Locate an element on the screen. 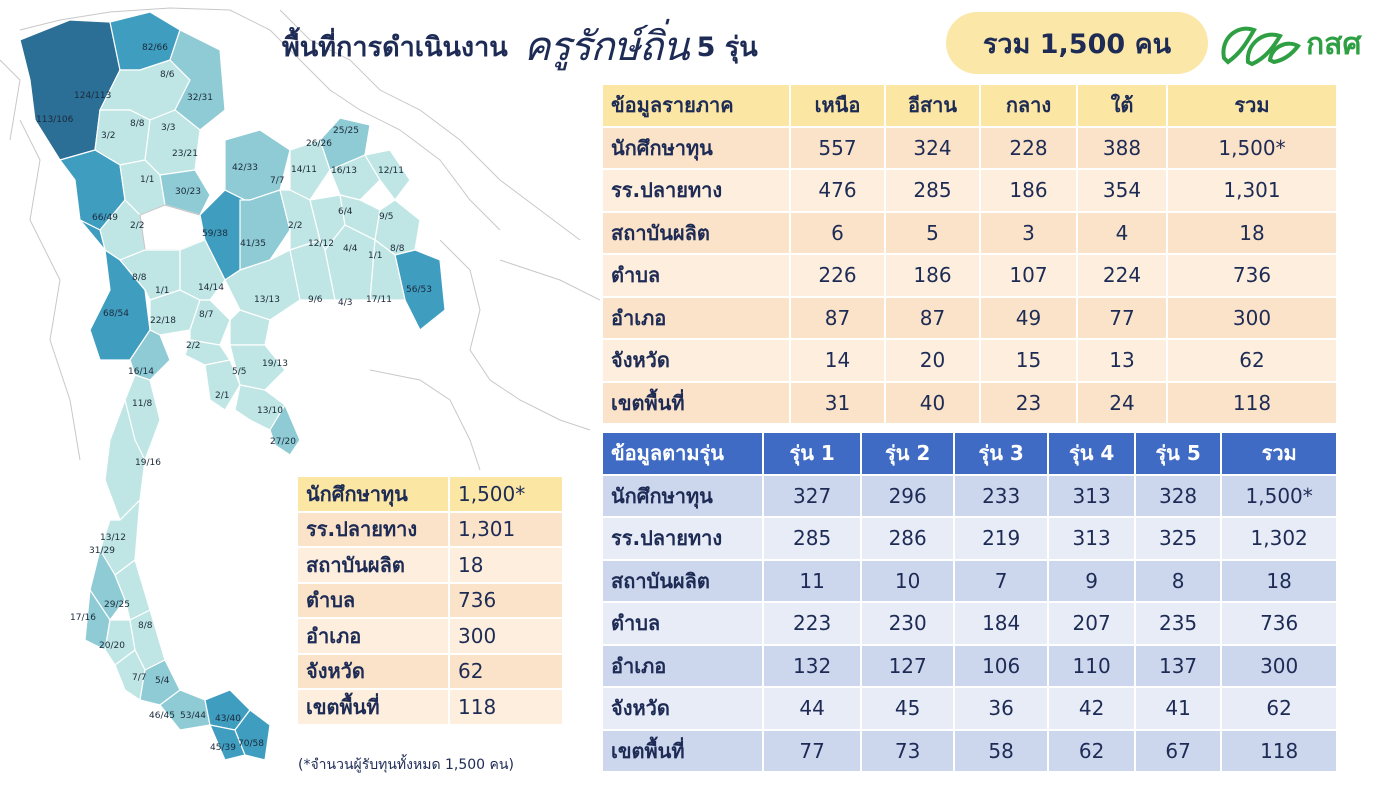 The image size is (1400, 788). map-label: 4/3 is located at coordinates (345, 303).